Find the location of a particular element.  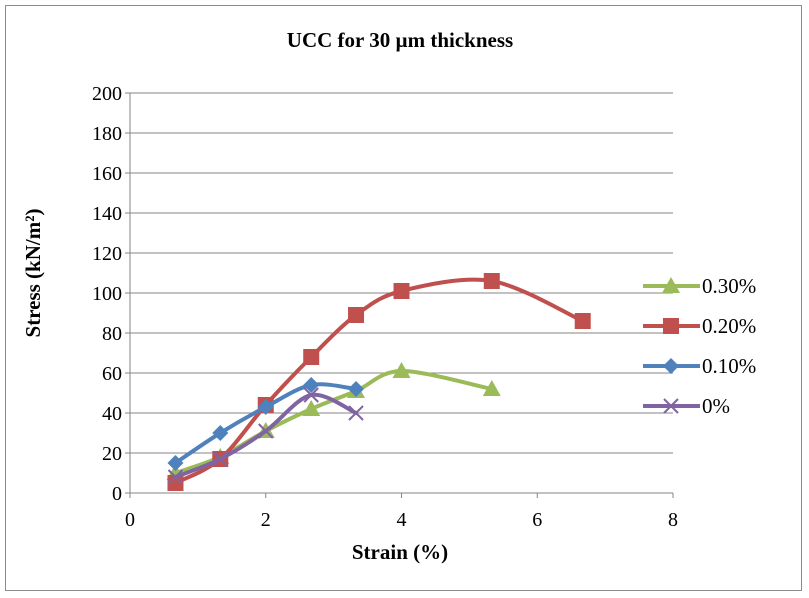

x-tick-labels: 0 2 4 6 8 is located at coordinates (401, 520).